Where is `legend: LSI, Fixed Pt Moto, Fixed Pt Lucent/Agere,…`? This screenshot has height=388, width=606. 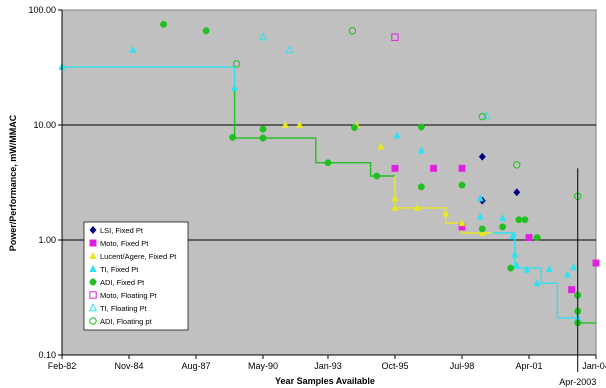 legend: LSI, Fixed Pt Moto, Fixed Pt Lucent/Agere,… is located at coordinates (136, 276).